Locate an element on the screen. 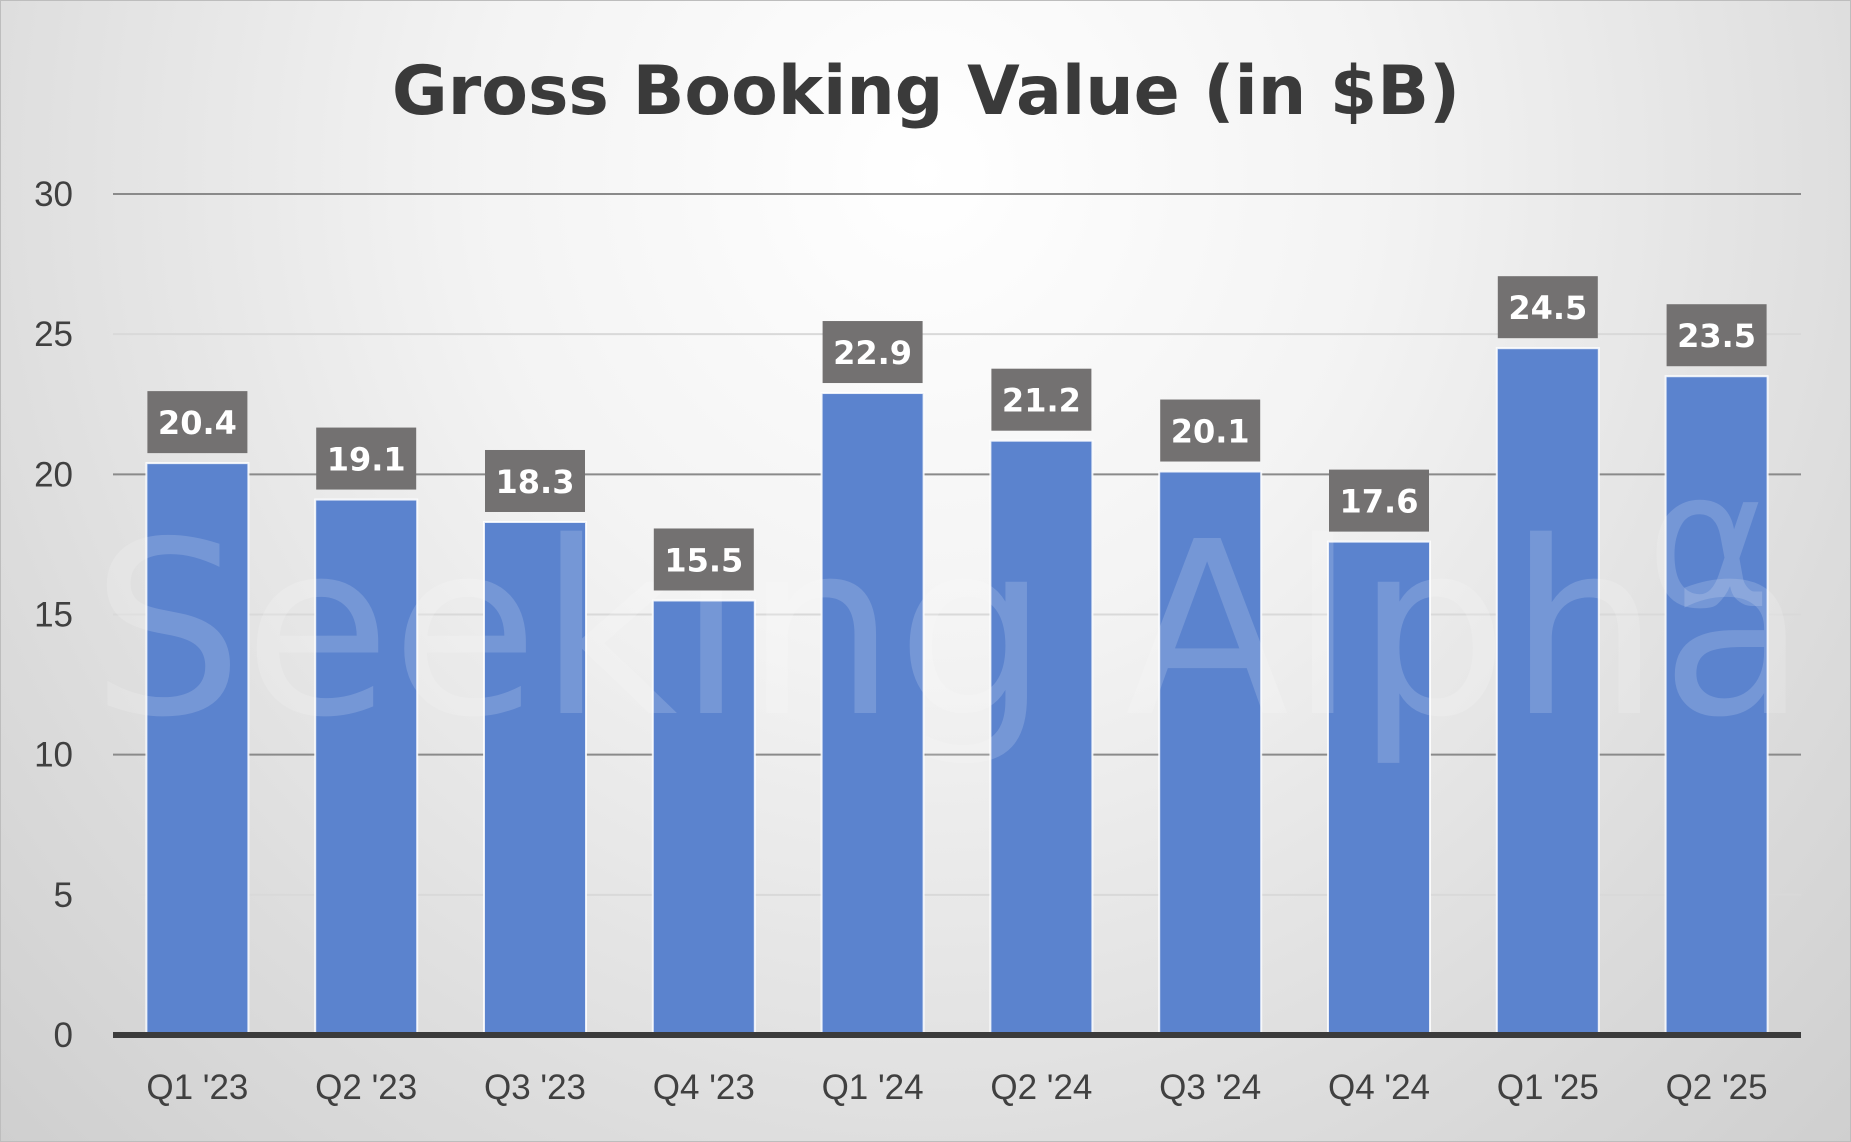 The width and height of the screenshot is (1851, 1142). x-tick-label: Q1 '25 is located at coordinates (1548, 1087).